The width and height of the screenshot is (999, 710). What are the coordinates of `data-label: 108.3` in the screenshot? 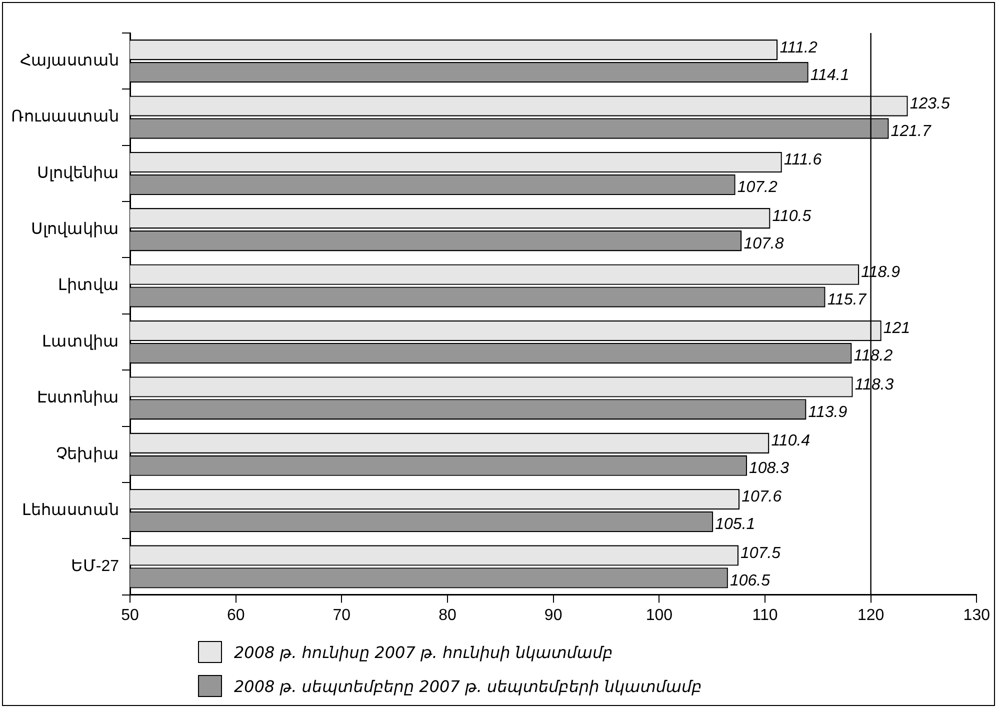 It's located at (769, 469).